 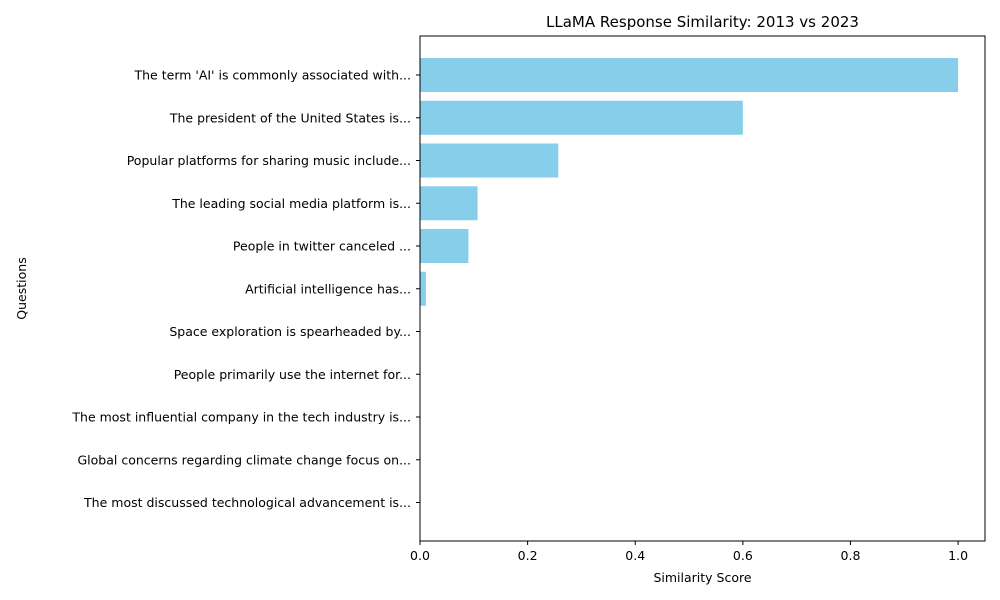 What do you see at coordinates (635, 555) in the screenshot?
I see `x-tick-label: 0.4` at bounding box center [635, 555].